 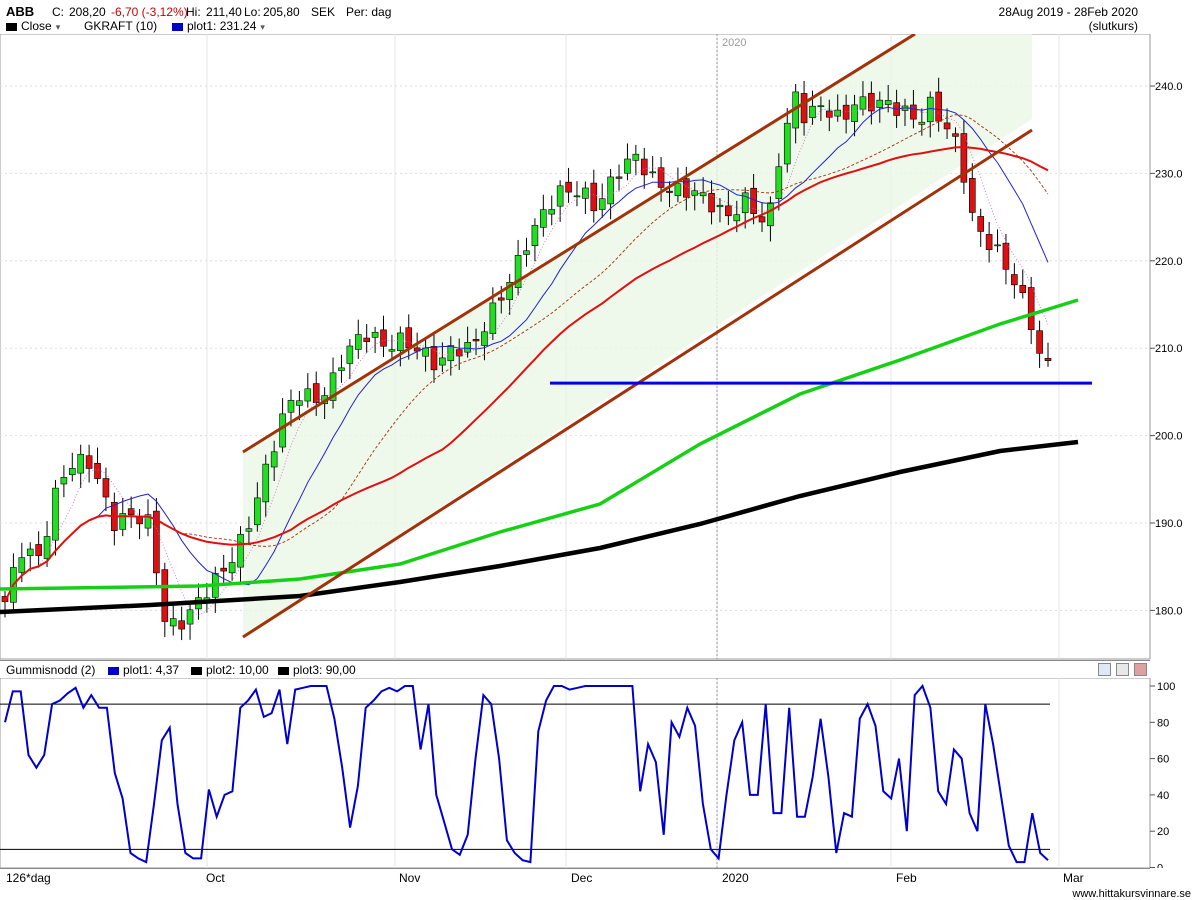 I want to click on high-value: 211,40, so click(x=224, y=12).